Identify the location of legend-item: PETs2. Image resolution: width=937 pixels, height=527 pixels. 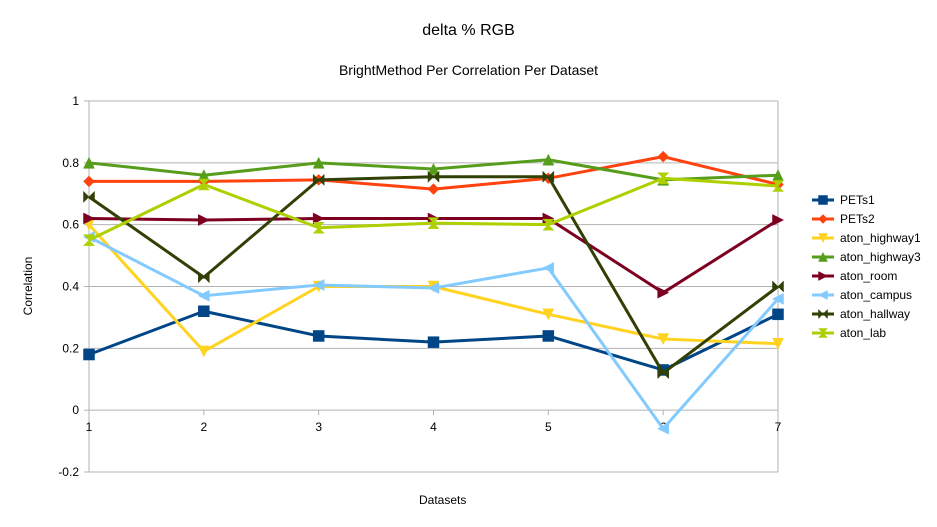
(866, 218).